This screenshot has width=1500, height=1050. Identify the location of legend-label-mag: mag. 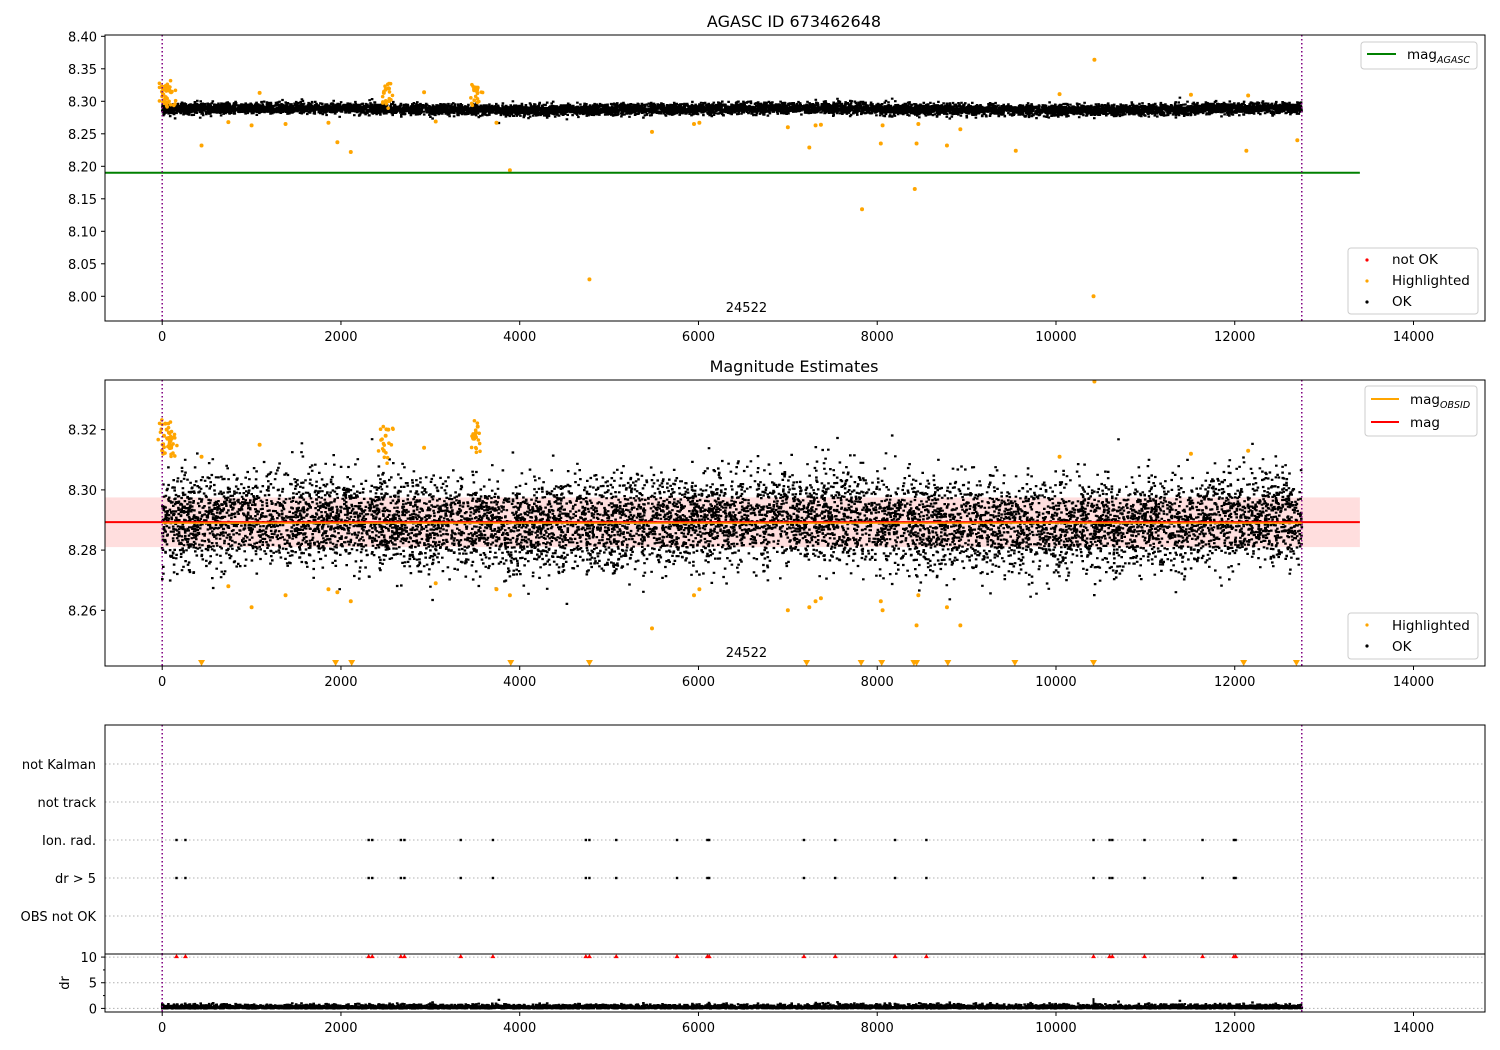
(1425, 423).